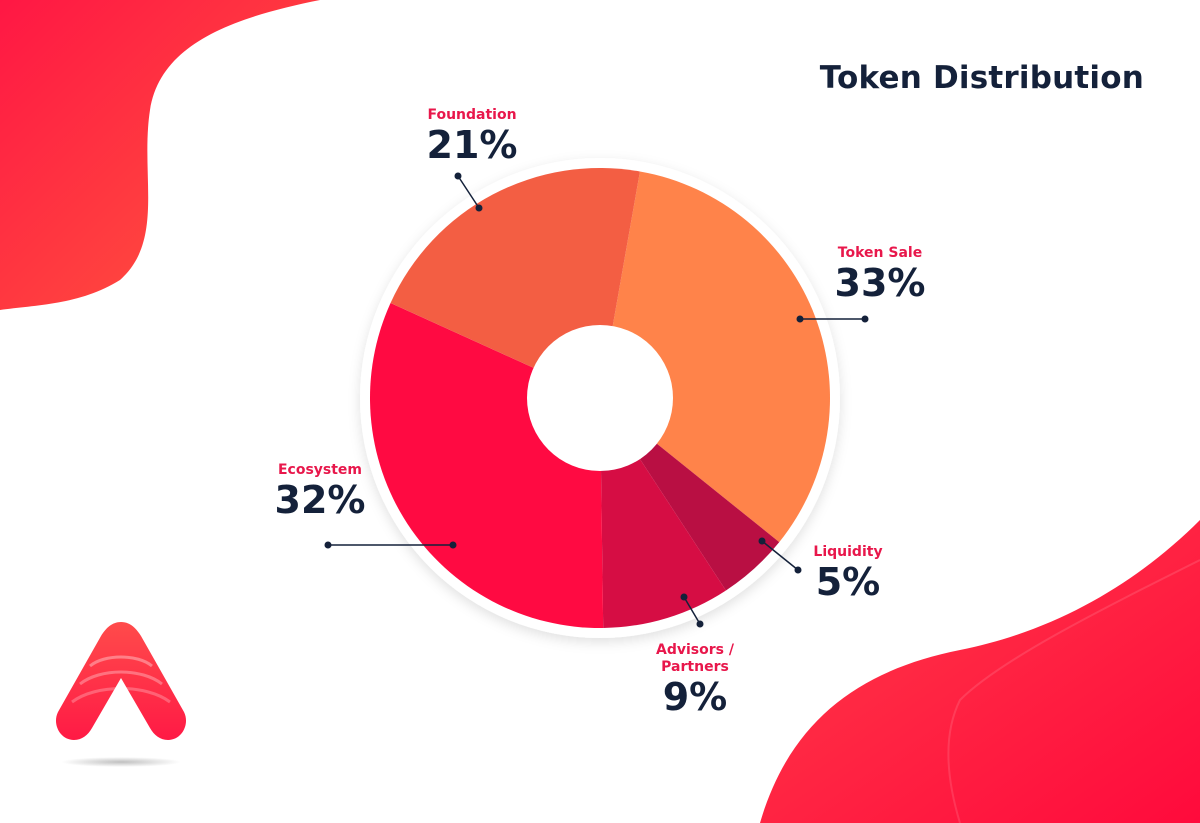  I want to click on slice-percentage: 33%, so click(880, 283).